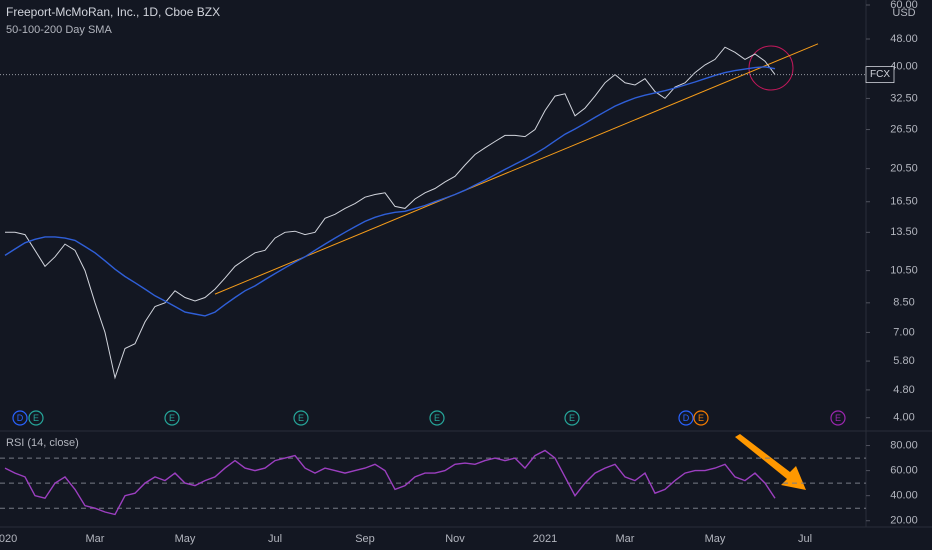 This screenshot has height=550, width=932. What do you see at coordinates (904, 202) in the screenshot?
I see `y-tick-label: 16.50` at bounding box center [904, 202].